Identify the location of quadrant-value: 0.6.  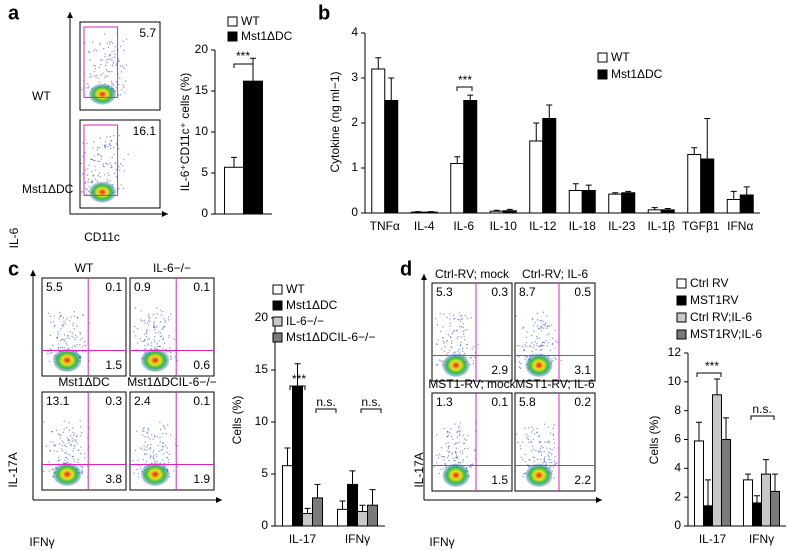
(201, 365).